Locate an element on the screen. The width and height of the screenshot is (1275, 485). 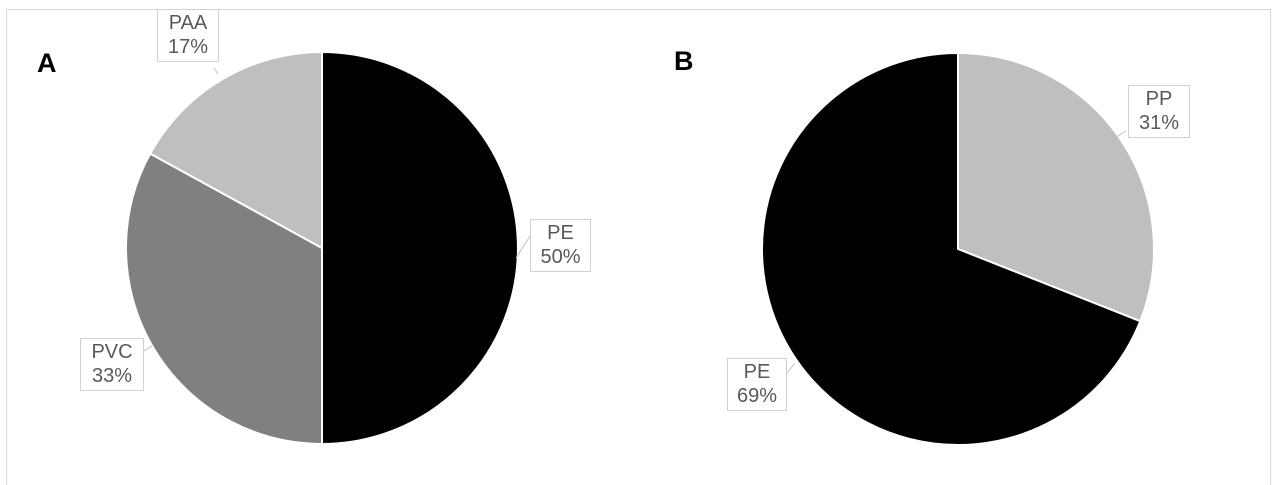
data-label-pe-a: PE 50% is located at coordinates (560, 245).